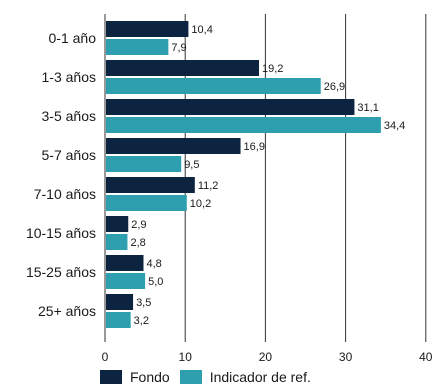 The height and width of the screenshot is (387, 448). Describe the element at coordinates (260, 377) in the screenshot. I see `legend-label-indicador: Indicador de ref.` at that location.